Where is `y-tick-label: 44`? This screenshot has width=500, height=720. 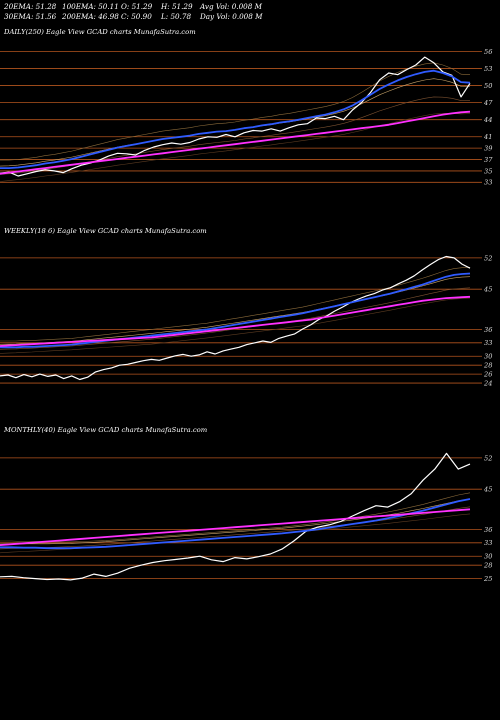 y-tick-label: 44 is located at coordinates (487, 120).